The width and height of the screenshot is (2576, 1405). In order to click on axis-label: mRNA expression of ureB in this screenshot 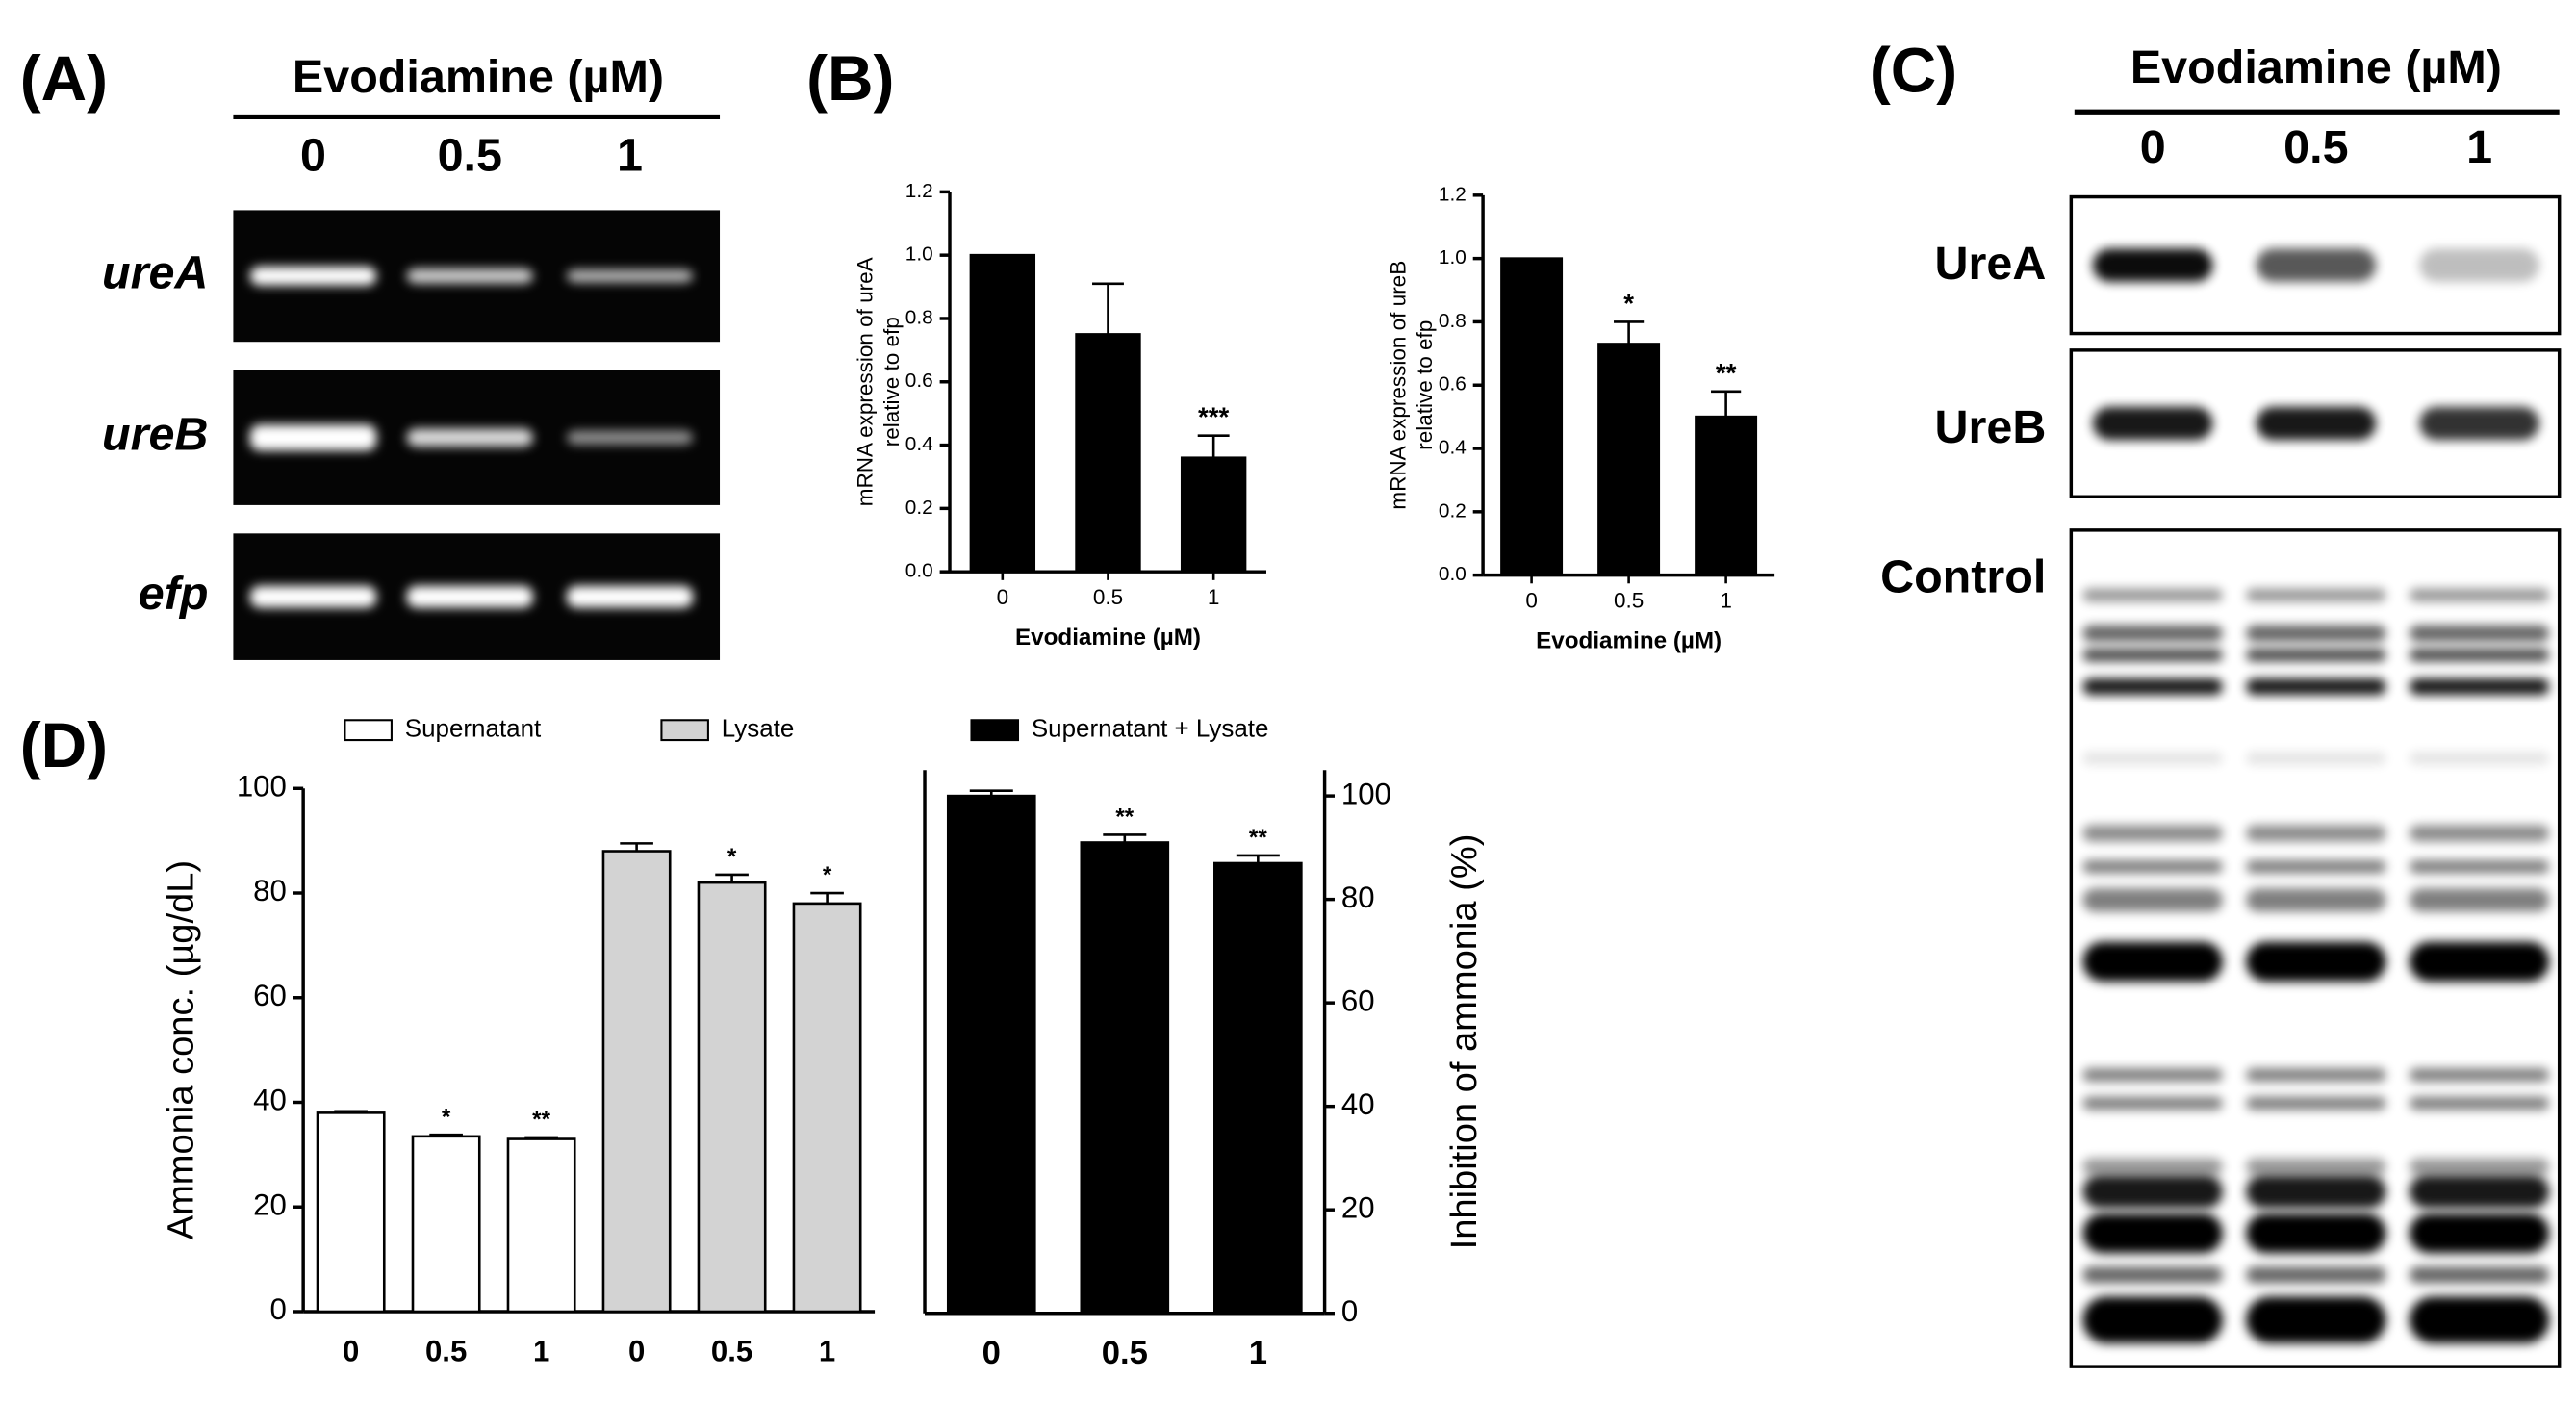, I will do `click(1398, 385)`.